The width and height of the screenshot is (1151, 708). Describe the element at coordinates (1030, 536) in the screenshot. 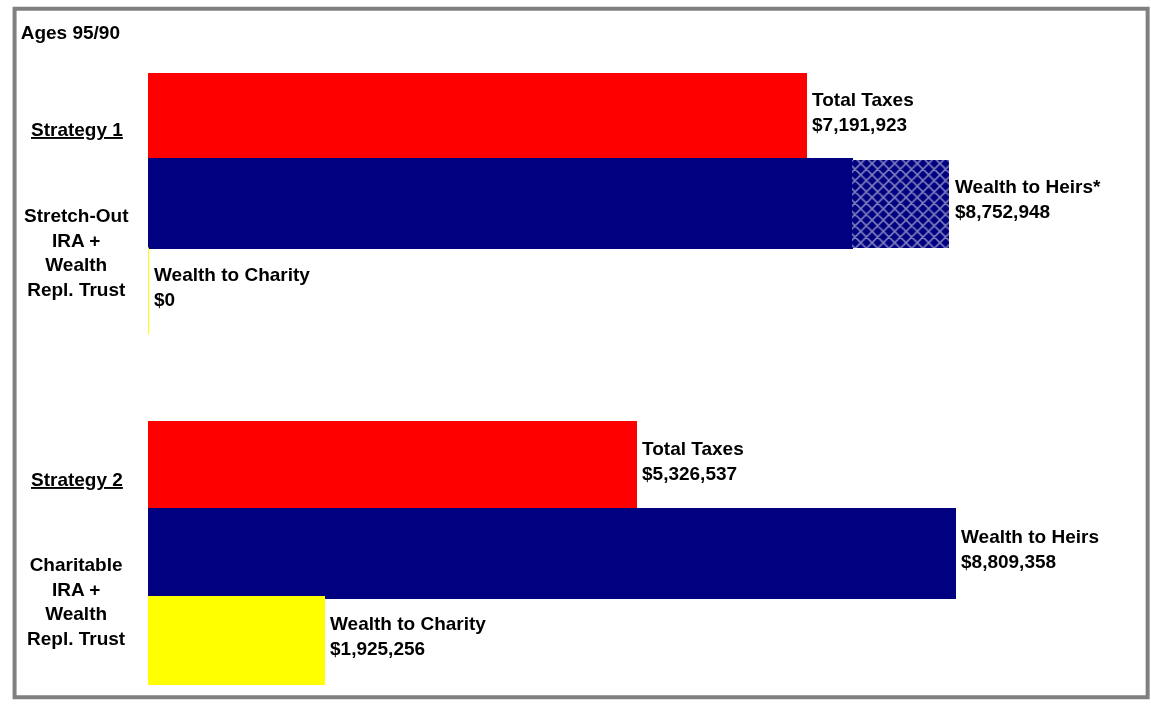

I see `y-tick-label: Wealth to Heirs` at that location.